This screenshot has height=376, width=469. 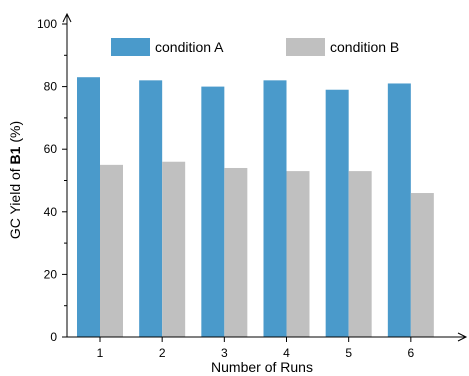 What do you see at coordinates (462, 337) in the screenshot?
I see `x-axis-arrow` at bounding box center [462, 337].